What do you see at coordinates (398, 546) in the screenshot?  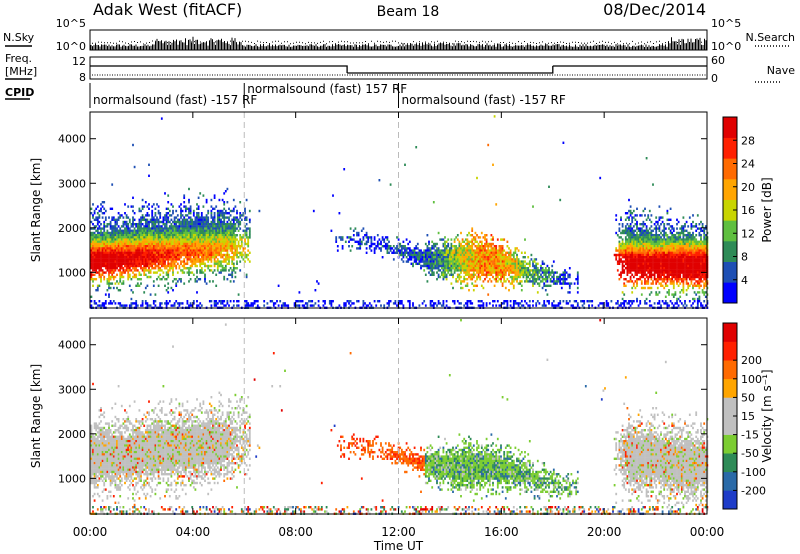 I see `xlabel: Time UT` at bounding box center [398, 546].